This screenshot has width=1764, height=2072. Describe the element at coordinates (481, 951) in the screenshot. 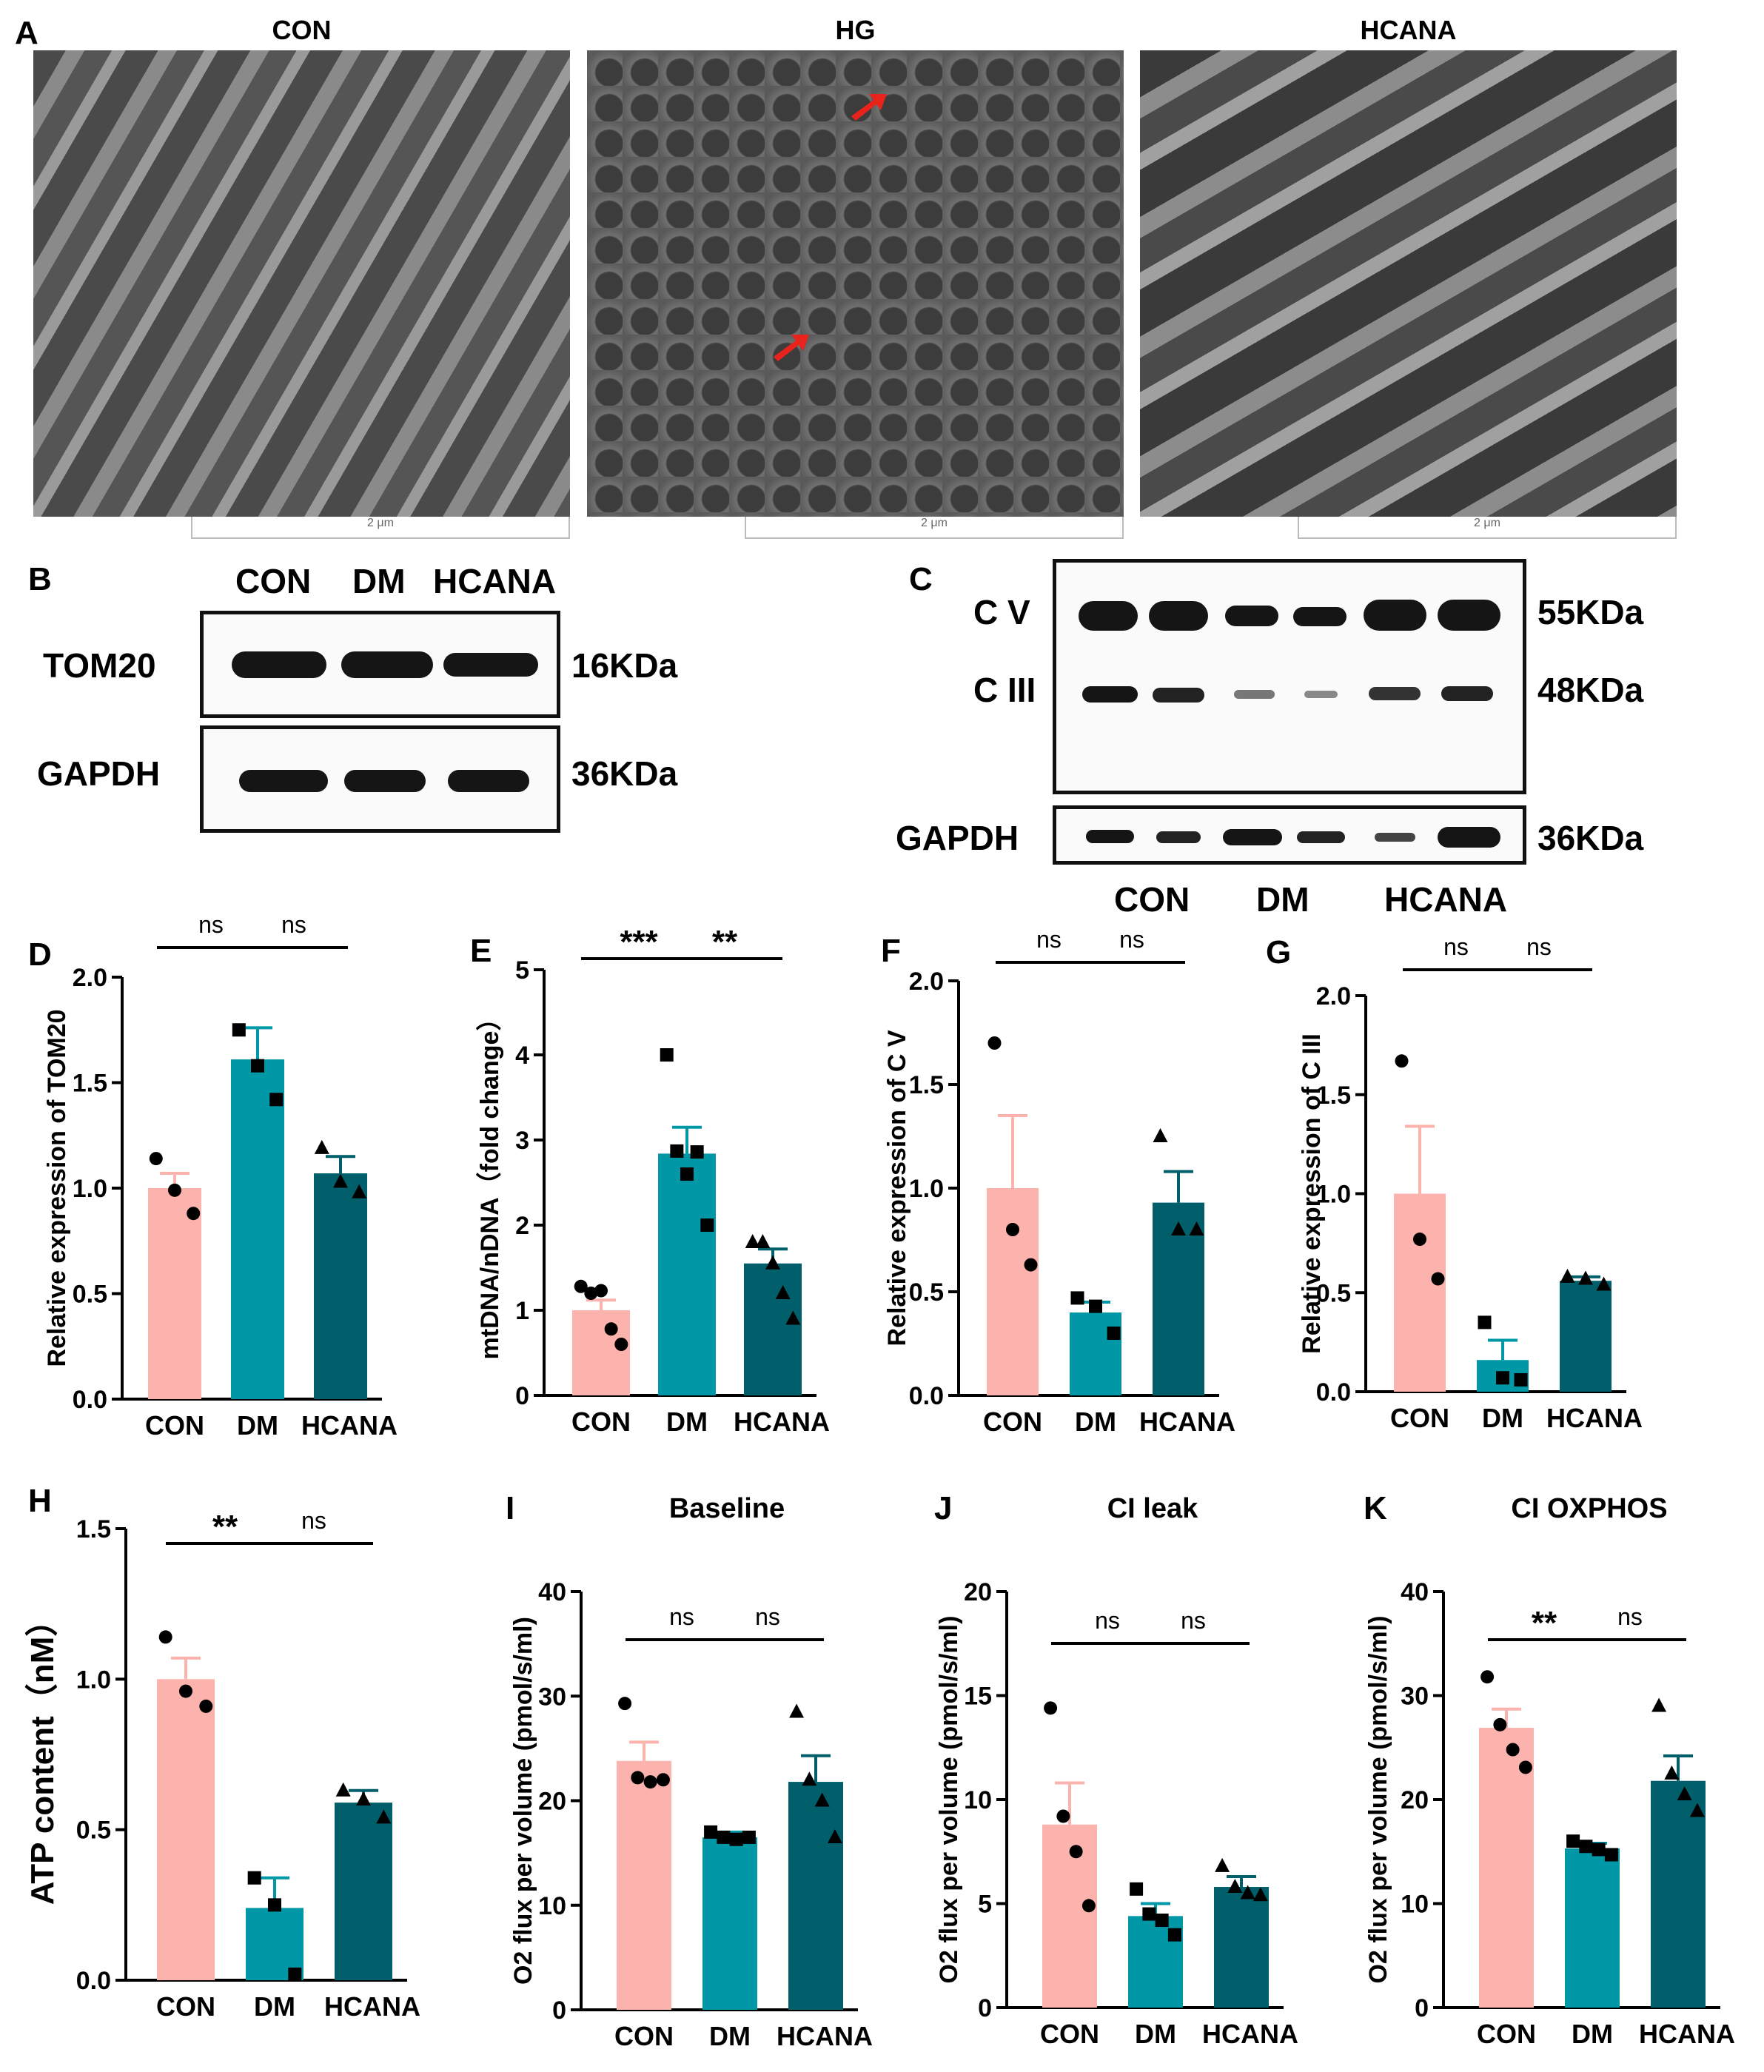

I see `panel-label-e: E` at that location.